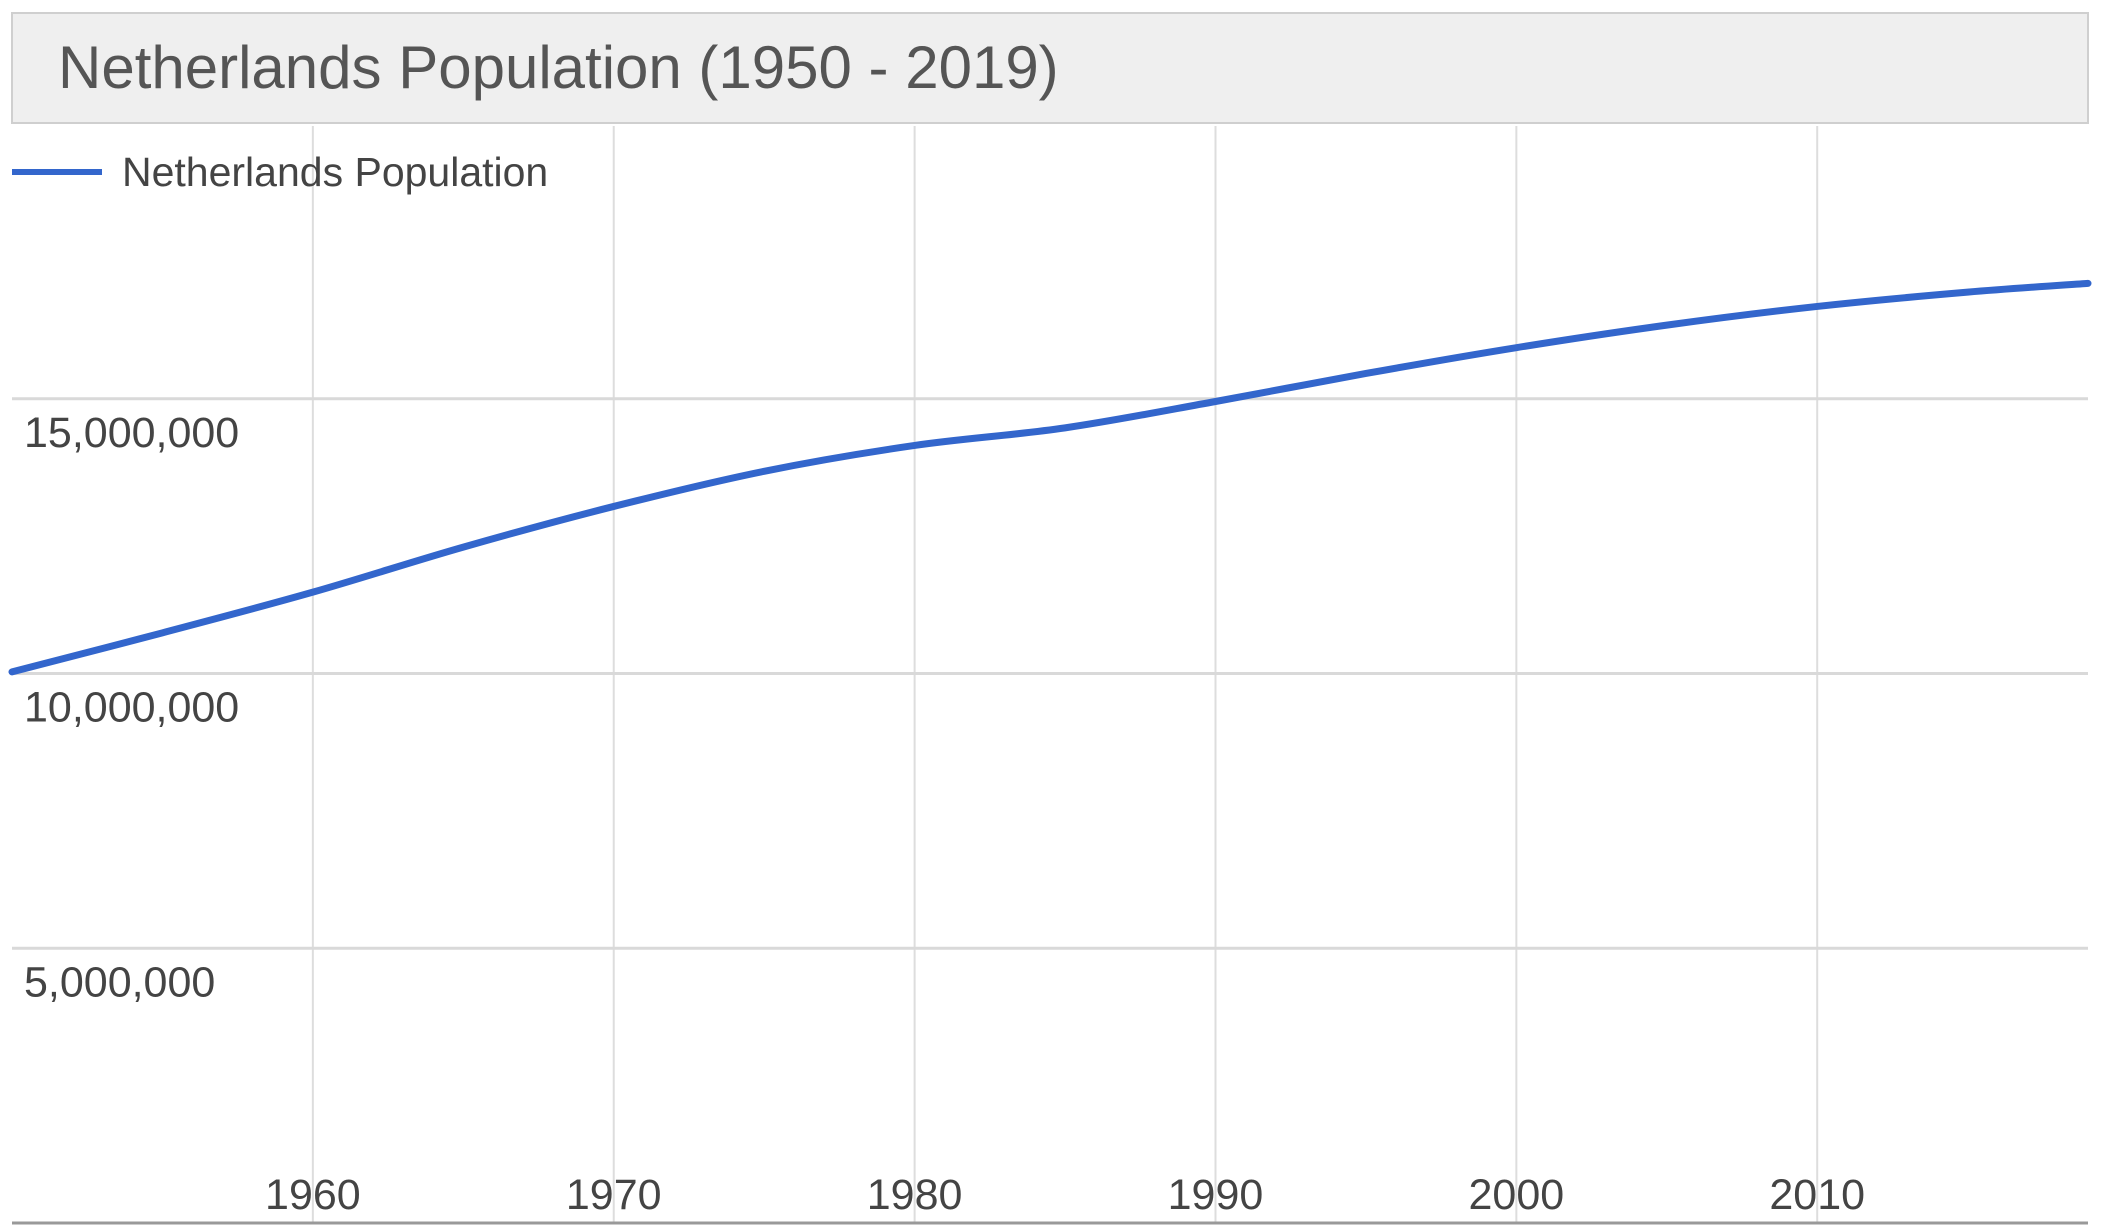 This screenshot has width=2105, height=1231. Describe the element at coordinates (614, 1195) in the screenshot. I see `x-tick-label: 1970` at that location.